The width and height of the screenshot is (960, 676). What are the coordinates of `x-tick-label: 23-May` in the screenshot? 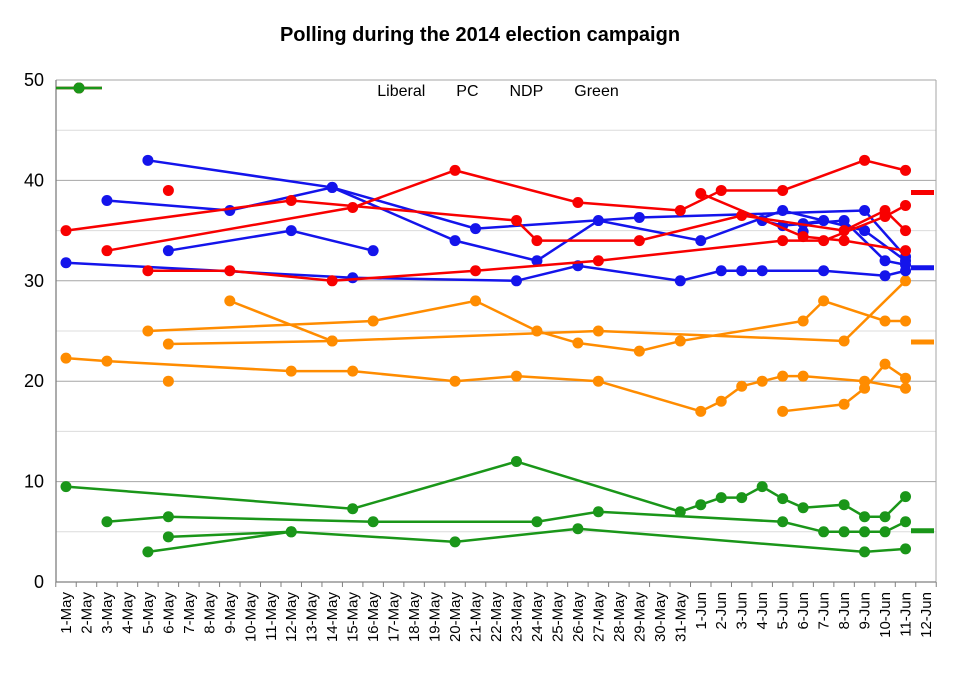 It's located at (516, 617).